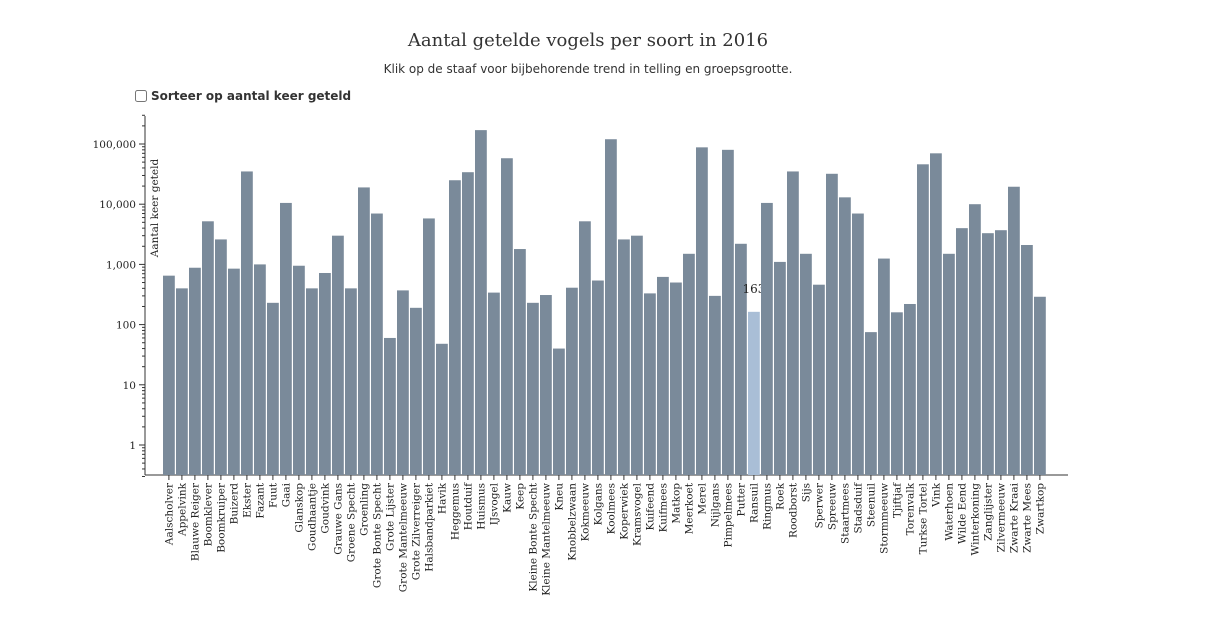 The width and height of the screenshot is (1222, 633). Describe the element at coordinates (1027, 360) in the screenshot. I see `bar-zwarte-mees` at that location.